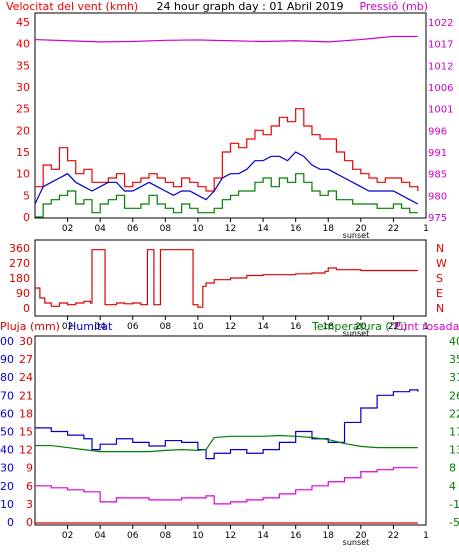  Describe the element at coordinates (67, 229) in the screenshot. I see `wind-x-tick-label: 02` at that location.